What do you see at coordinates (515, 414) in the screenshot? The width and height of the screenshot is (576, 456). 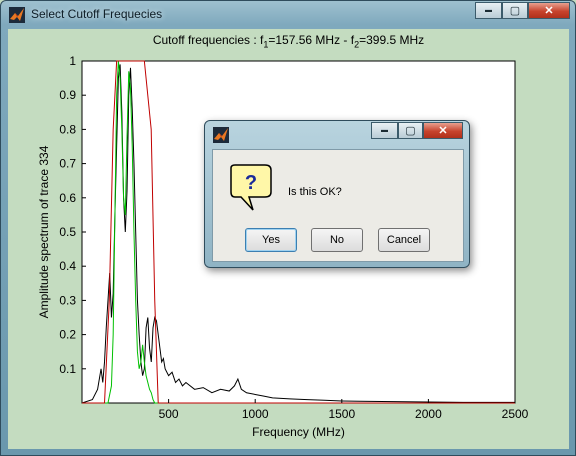 I see `x-tick-label: 2500` at bounding box center [515, 414].